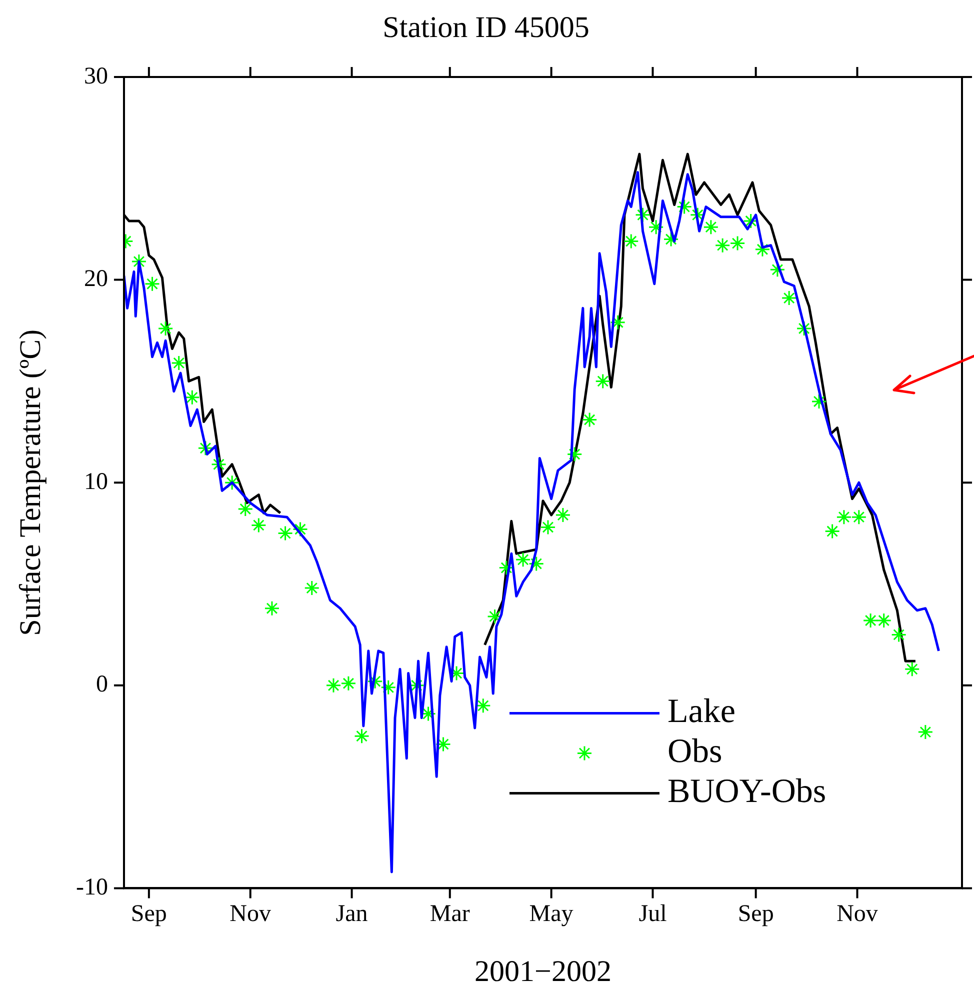  I want to click on legend-label: Obs, so click(694, 751).